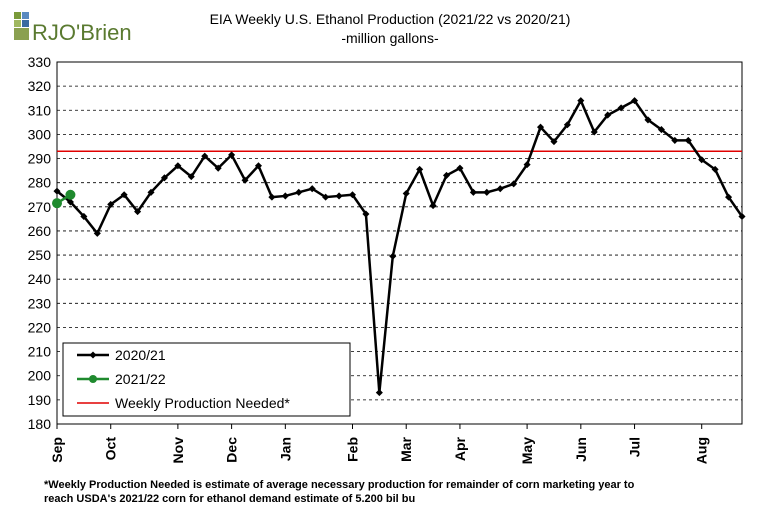 Image resolution: width=763 pixels, height=516 pixels. What do you see at coordinates (40, 231) in the screenshot?
I see `y-tick-label: 260` at bounding box center [40, 231].